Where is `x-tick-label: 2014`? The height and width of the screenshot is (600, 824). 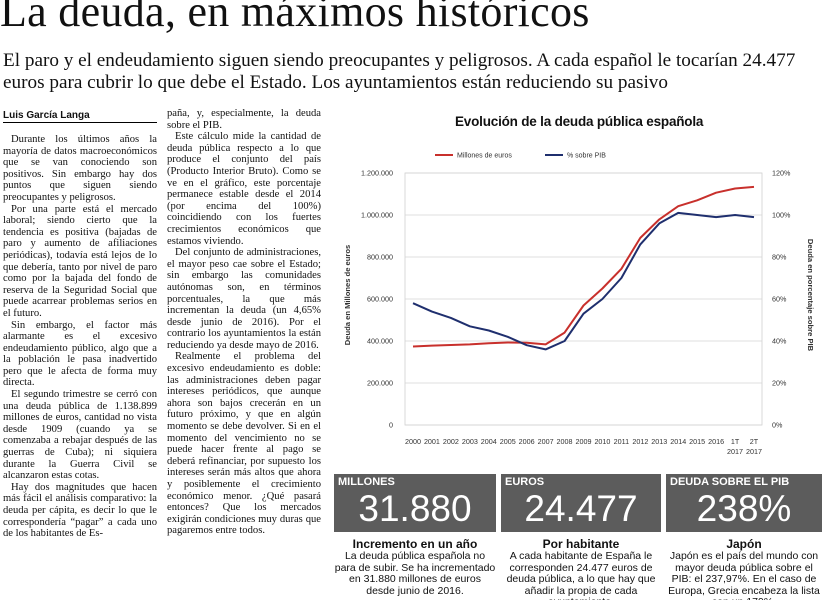
x-tick-label: 2014 is located at coordinates (678, 441).